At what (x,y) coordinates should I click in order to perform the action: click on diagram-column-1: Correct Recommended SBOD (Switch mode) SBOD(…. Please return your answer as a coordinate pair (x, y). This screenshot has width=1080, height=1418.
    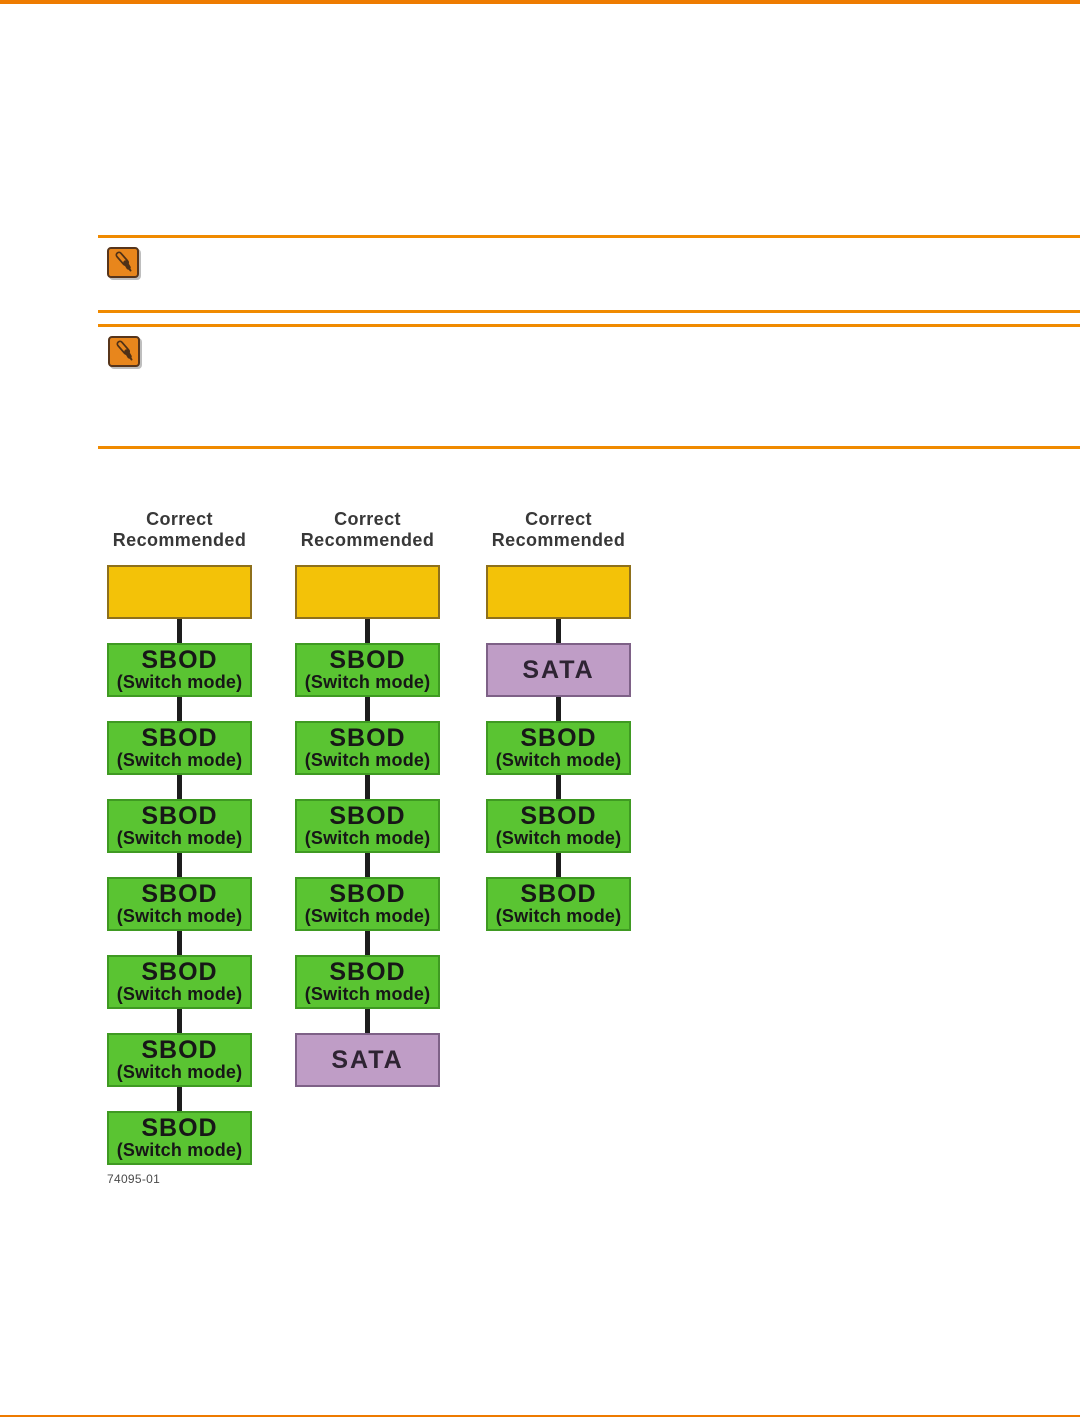
    Looking at the image, I should click on (179, 847).